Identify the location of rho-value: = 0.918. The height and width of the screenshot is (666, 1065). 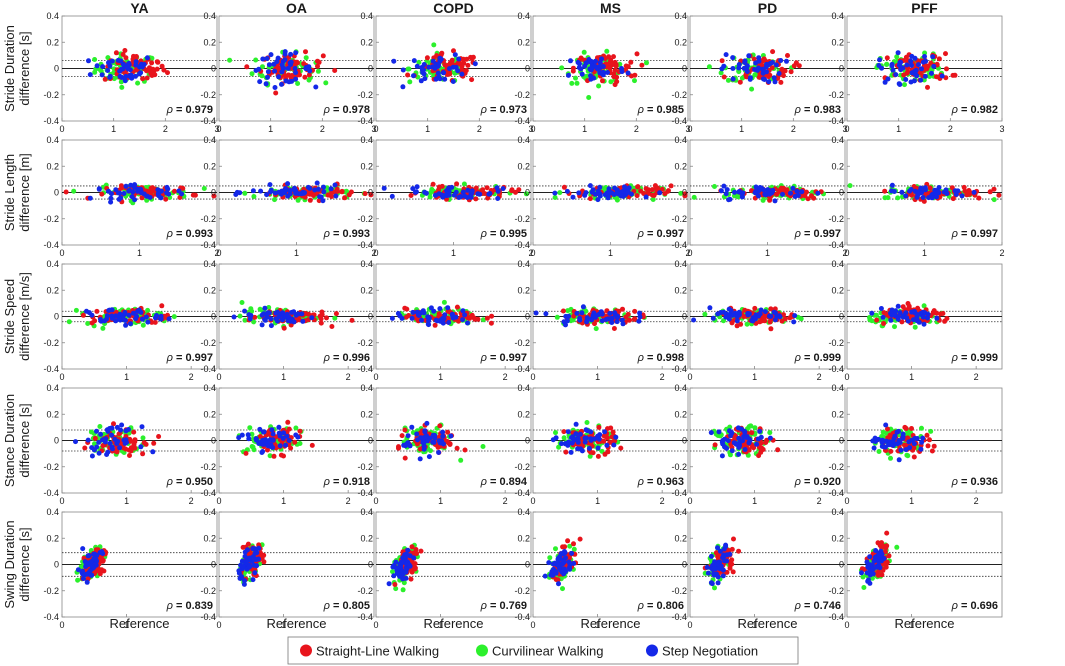
(350, 482).